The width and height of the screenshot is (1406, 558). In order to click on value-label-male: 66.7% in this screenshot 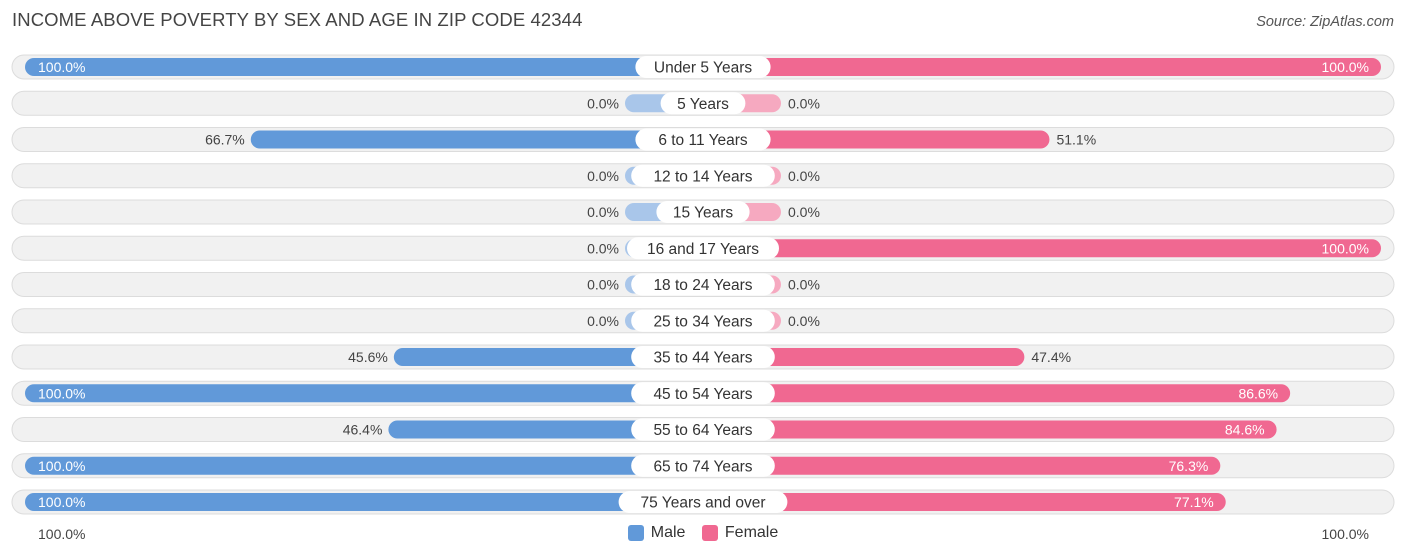, I will do `click(225, 140)`.